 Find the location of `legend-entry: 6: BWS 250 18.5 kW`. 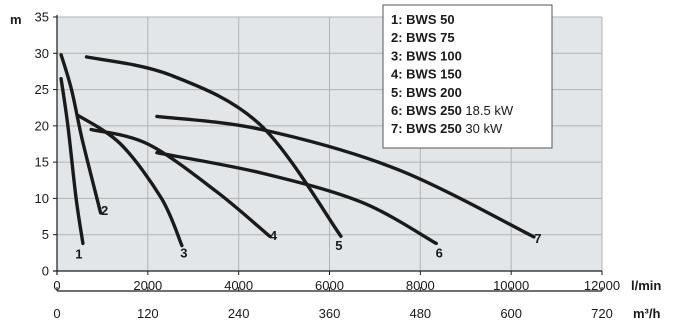

legend-entry: 6: BWS 250 18.5 kW is located at coordinates (452, 110).